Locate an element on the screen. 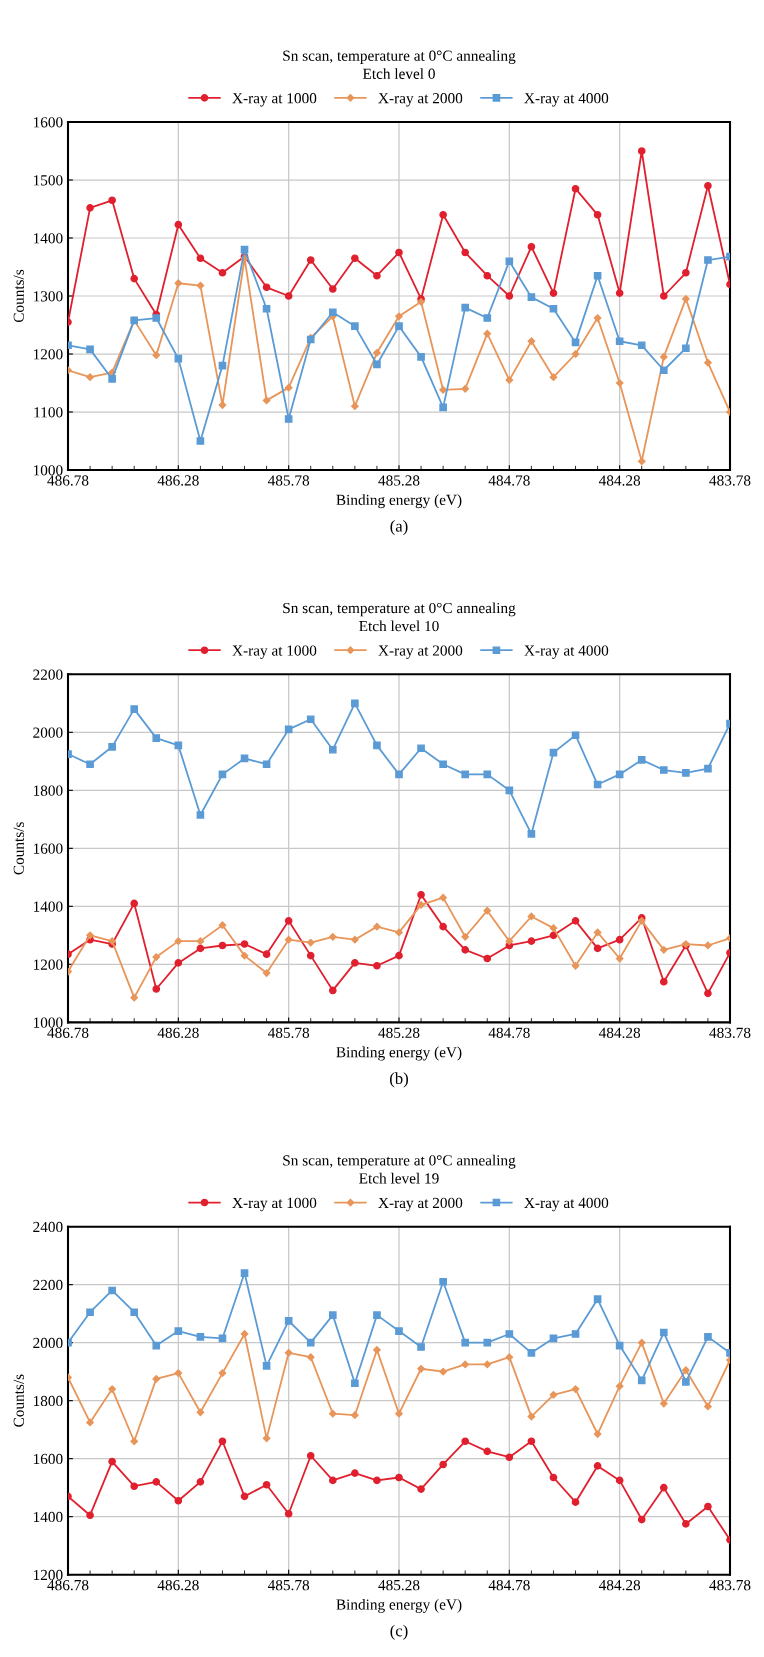 The width and height of the screenshot is (764, 1657). y-tick-label: 2400 is located at coordinates (48, 1227).